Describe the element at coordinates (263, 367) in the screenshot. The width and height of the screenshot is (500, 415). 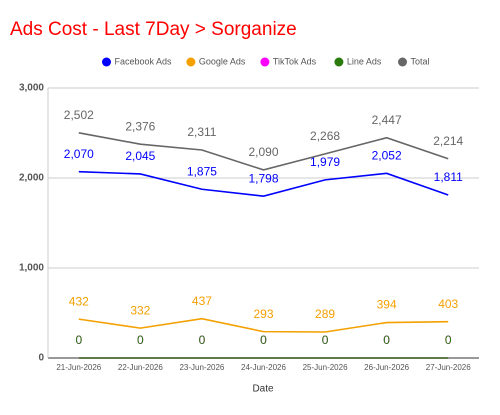
I see `x-tick-label: 24-Jun-2026` at that location.